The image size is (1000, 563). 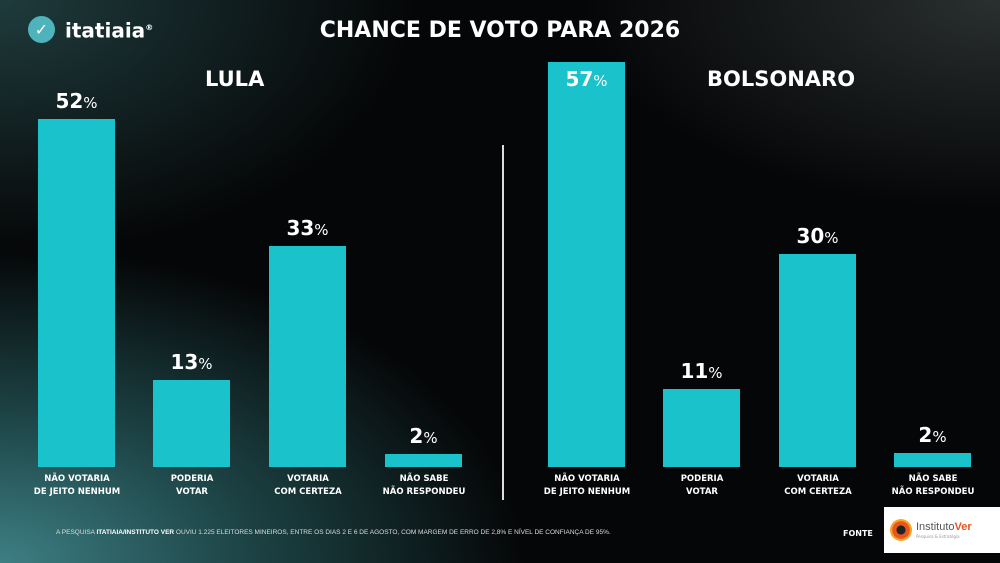 What do you see at coordinates (817, 236) in the screenshot?
I see `data-label: 30%` at bounding box center [817, 236].